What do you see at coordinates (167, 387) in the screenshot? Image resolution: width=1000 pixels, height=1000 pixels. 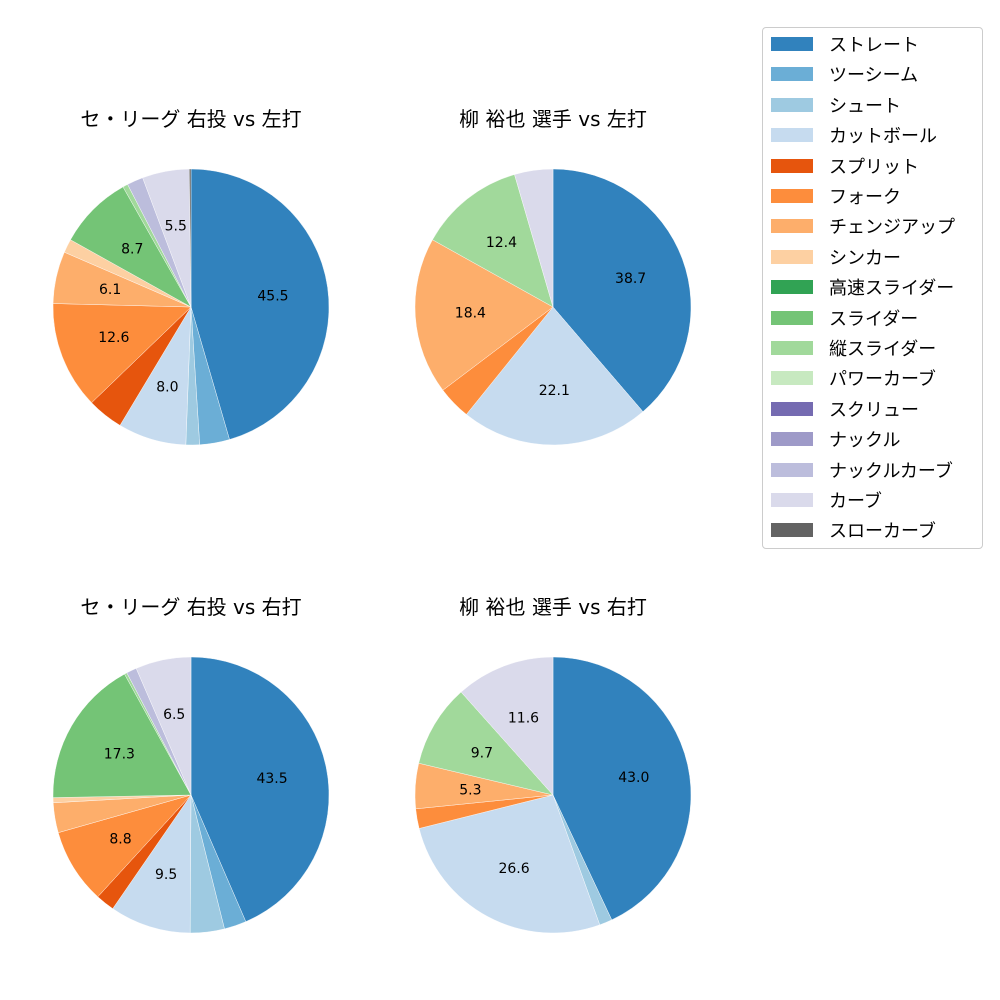 I see `slice-value-label: 8.0` at bounding box center [167, 387].